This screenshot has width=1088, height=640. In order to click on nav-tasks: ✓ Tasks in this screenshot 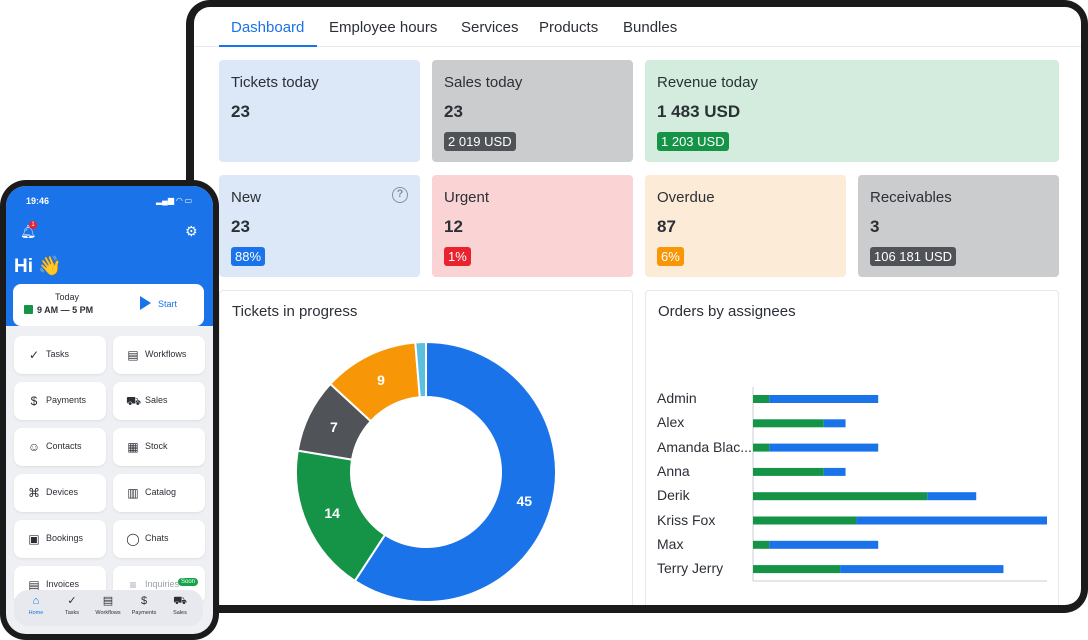, I will do `click(72, 605)`.